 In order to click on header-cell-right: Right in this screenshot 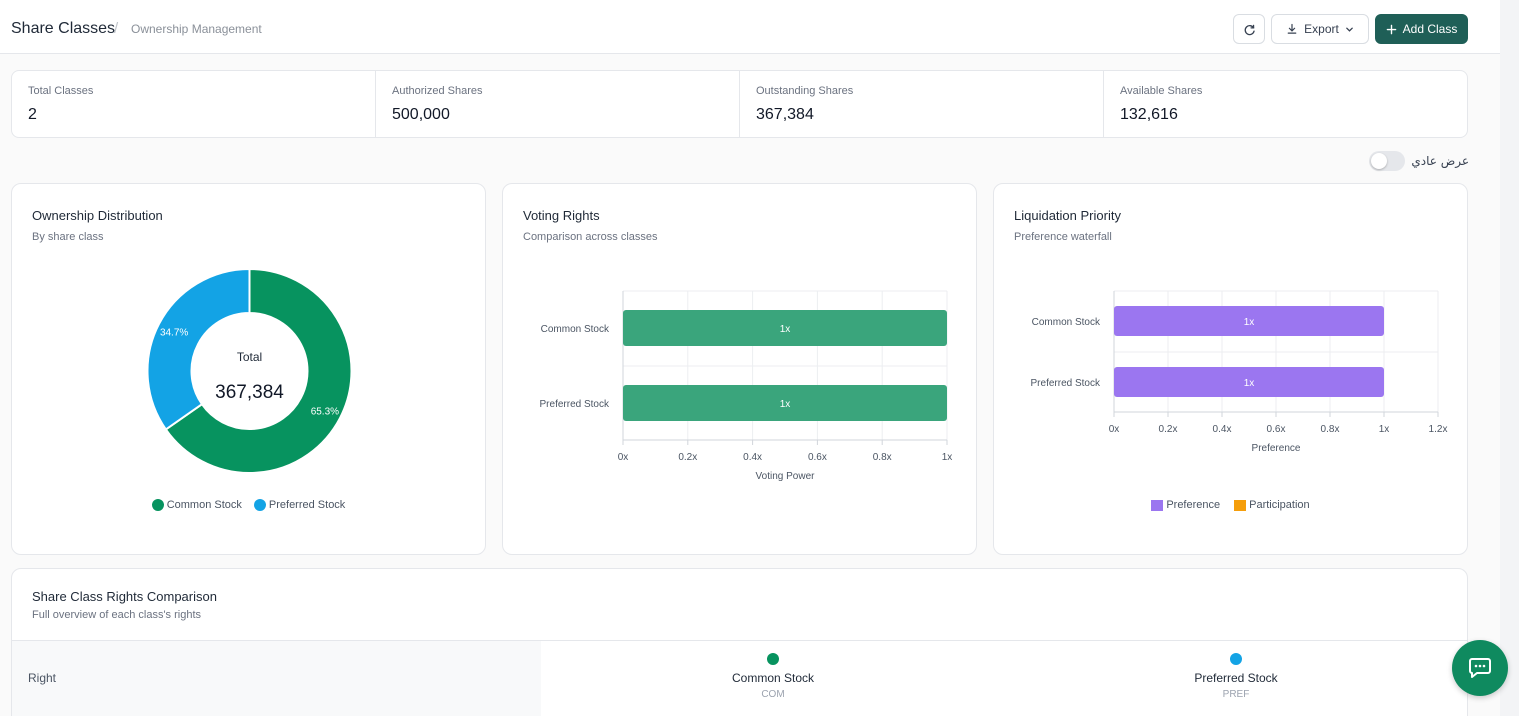, I will do `click(276, 678)`.